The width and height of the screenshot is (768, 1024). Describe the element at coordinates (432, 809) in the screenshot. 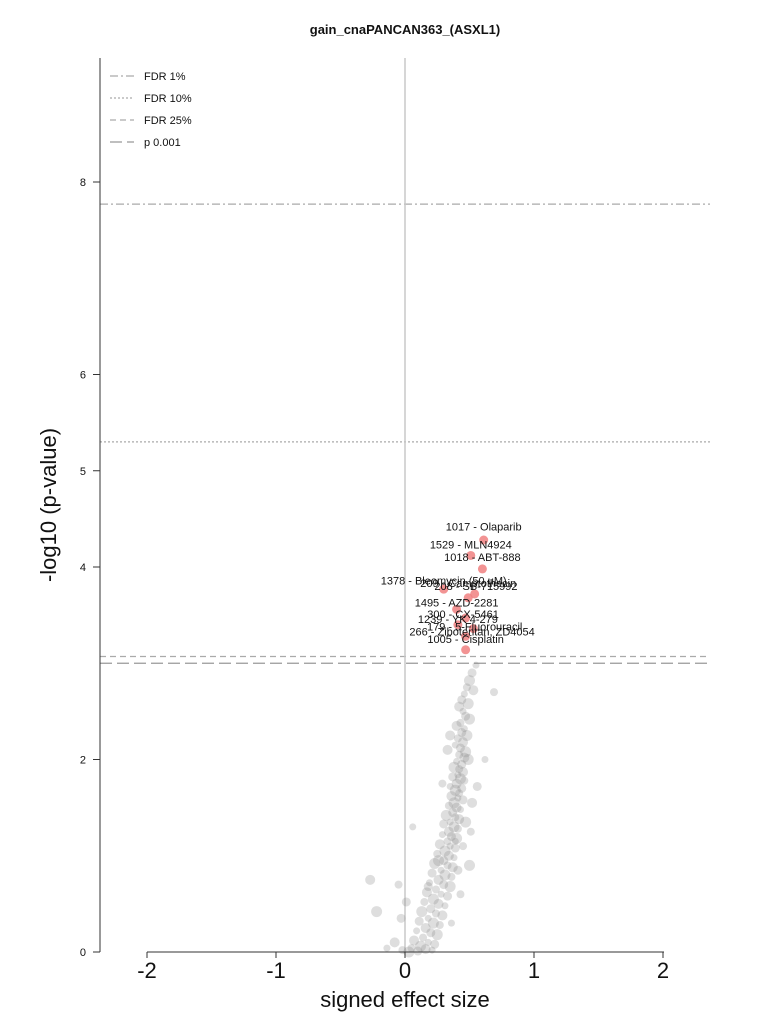

I see `nonsignificant-points` at that location.